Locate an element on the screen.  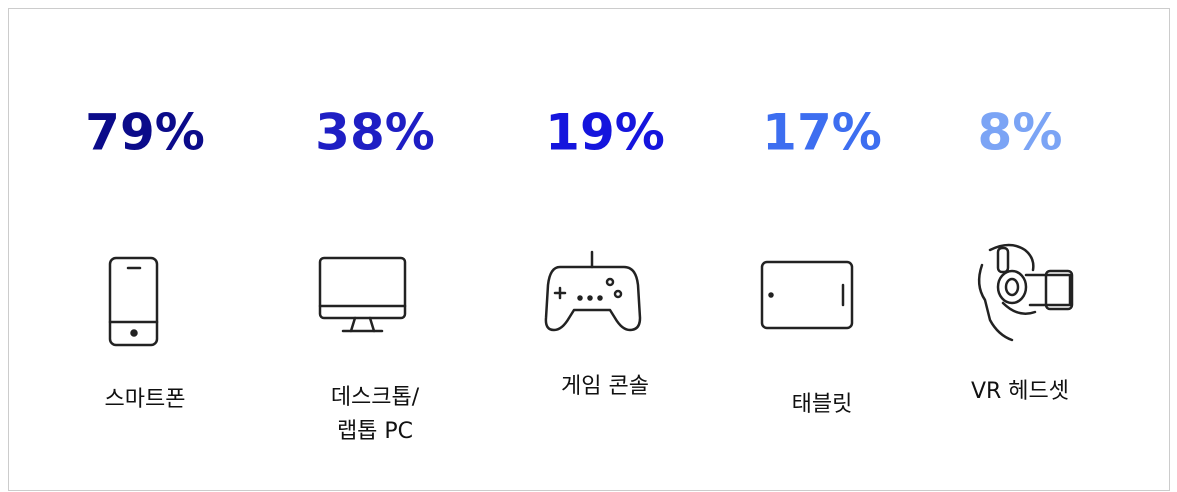
percent: 8% is located at coordinates (1020, 133).